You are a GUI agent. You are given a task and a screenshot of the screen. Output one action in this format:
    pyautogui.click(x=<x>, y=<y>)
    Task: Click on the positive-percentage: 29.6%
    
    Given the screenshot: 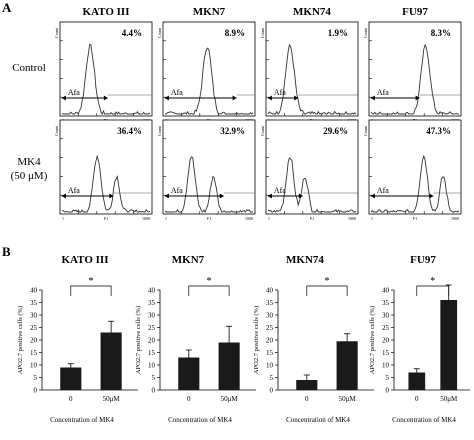 What is the action you would take?
    pyautogui.click(x=335, y=131)
    